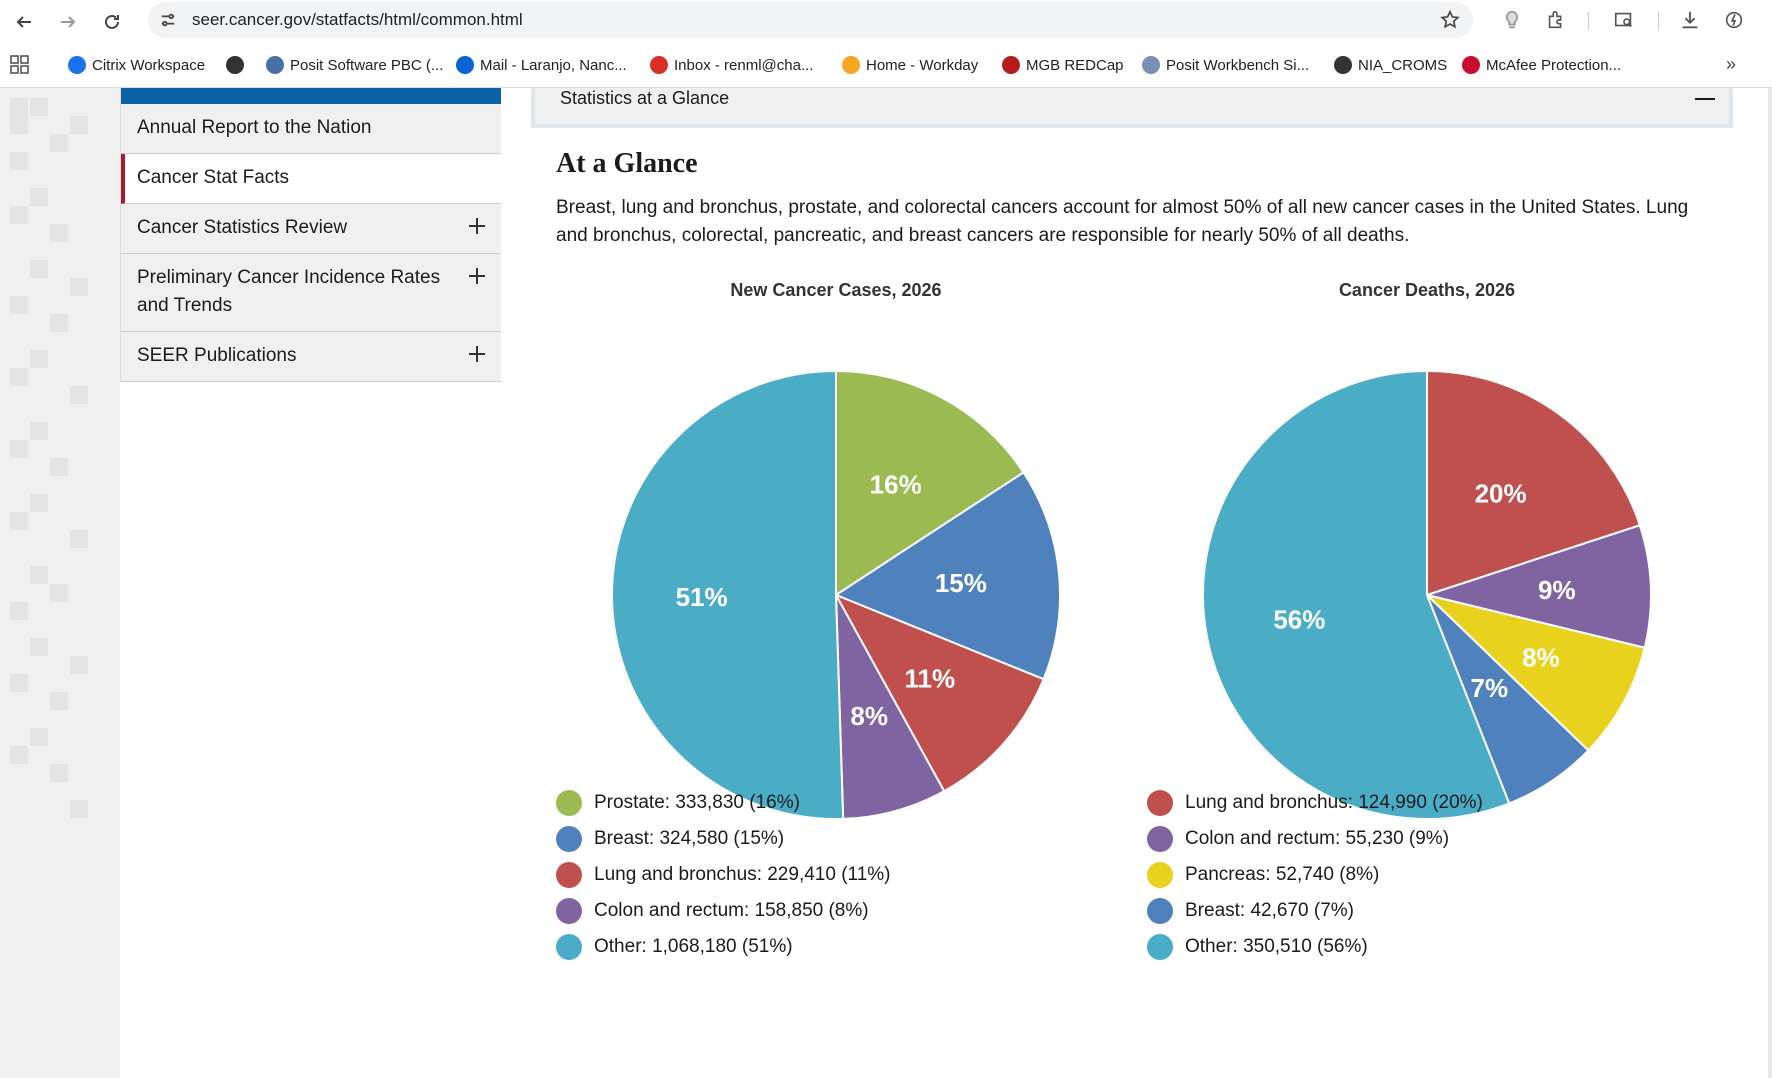 The height and width of the screenshot is (1078, 1772). Describe the element at coordinates (275, 65) in the screenshot. I see `posit-icon` at that location.